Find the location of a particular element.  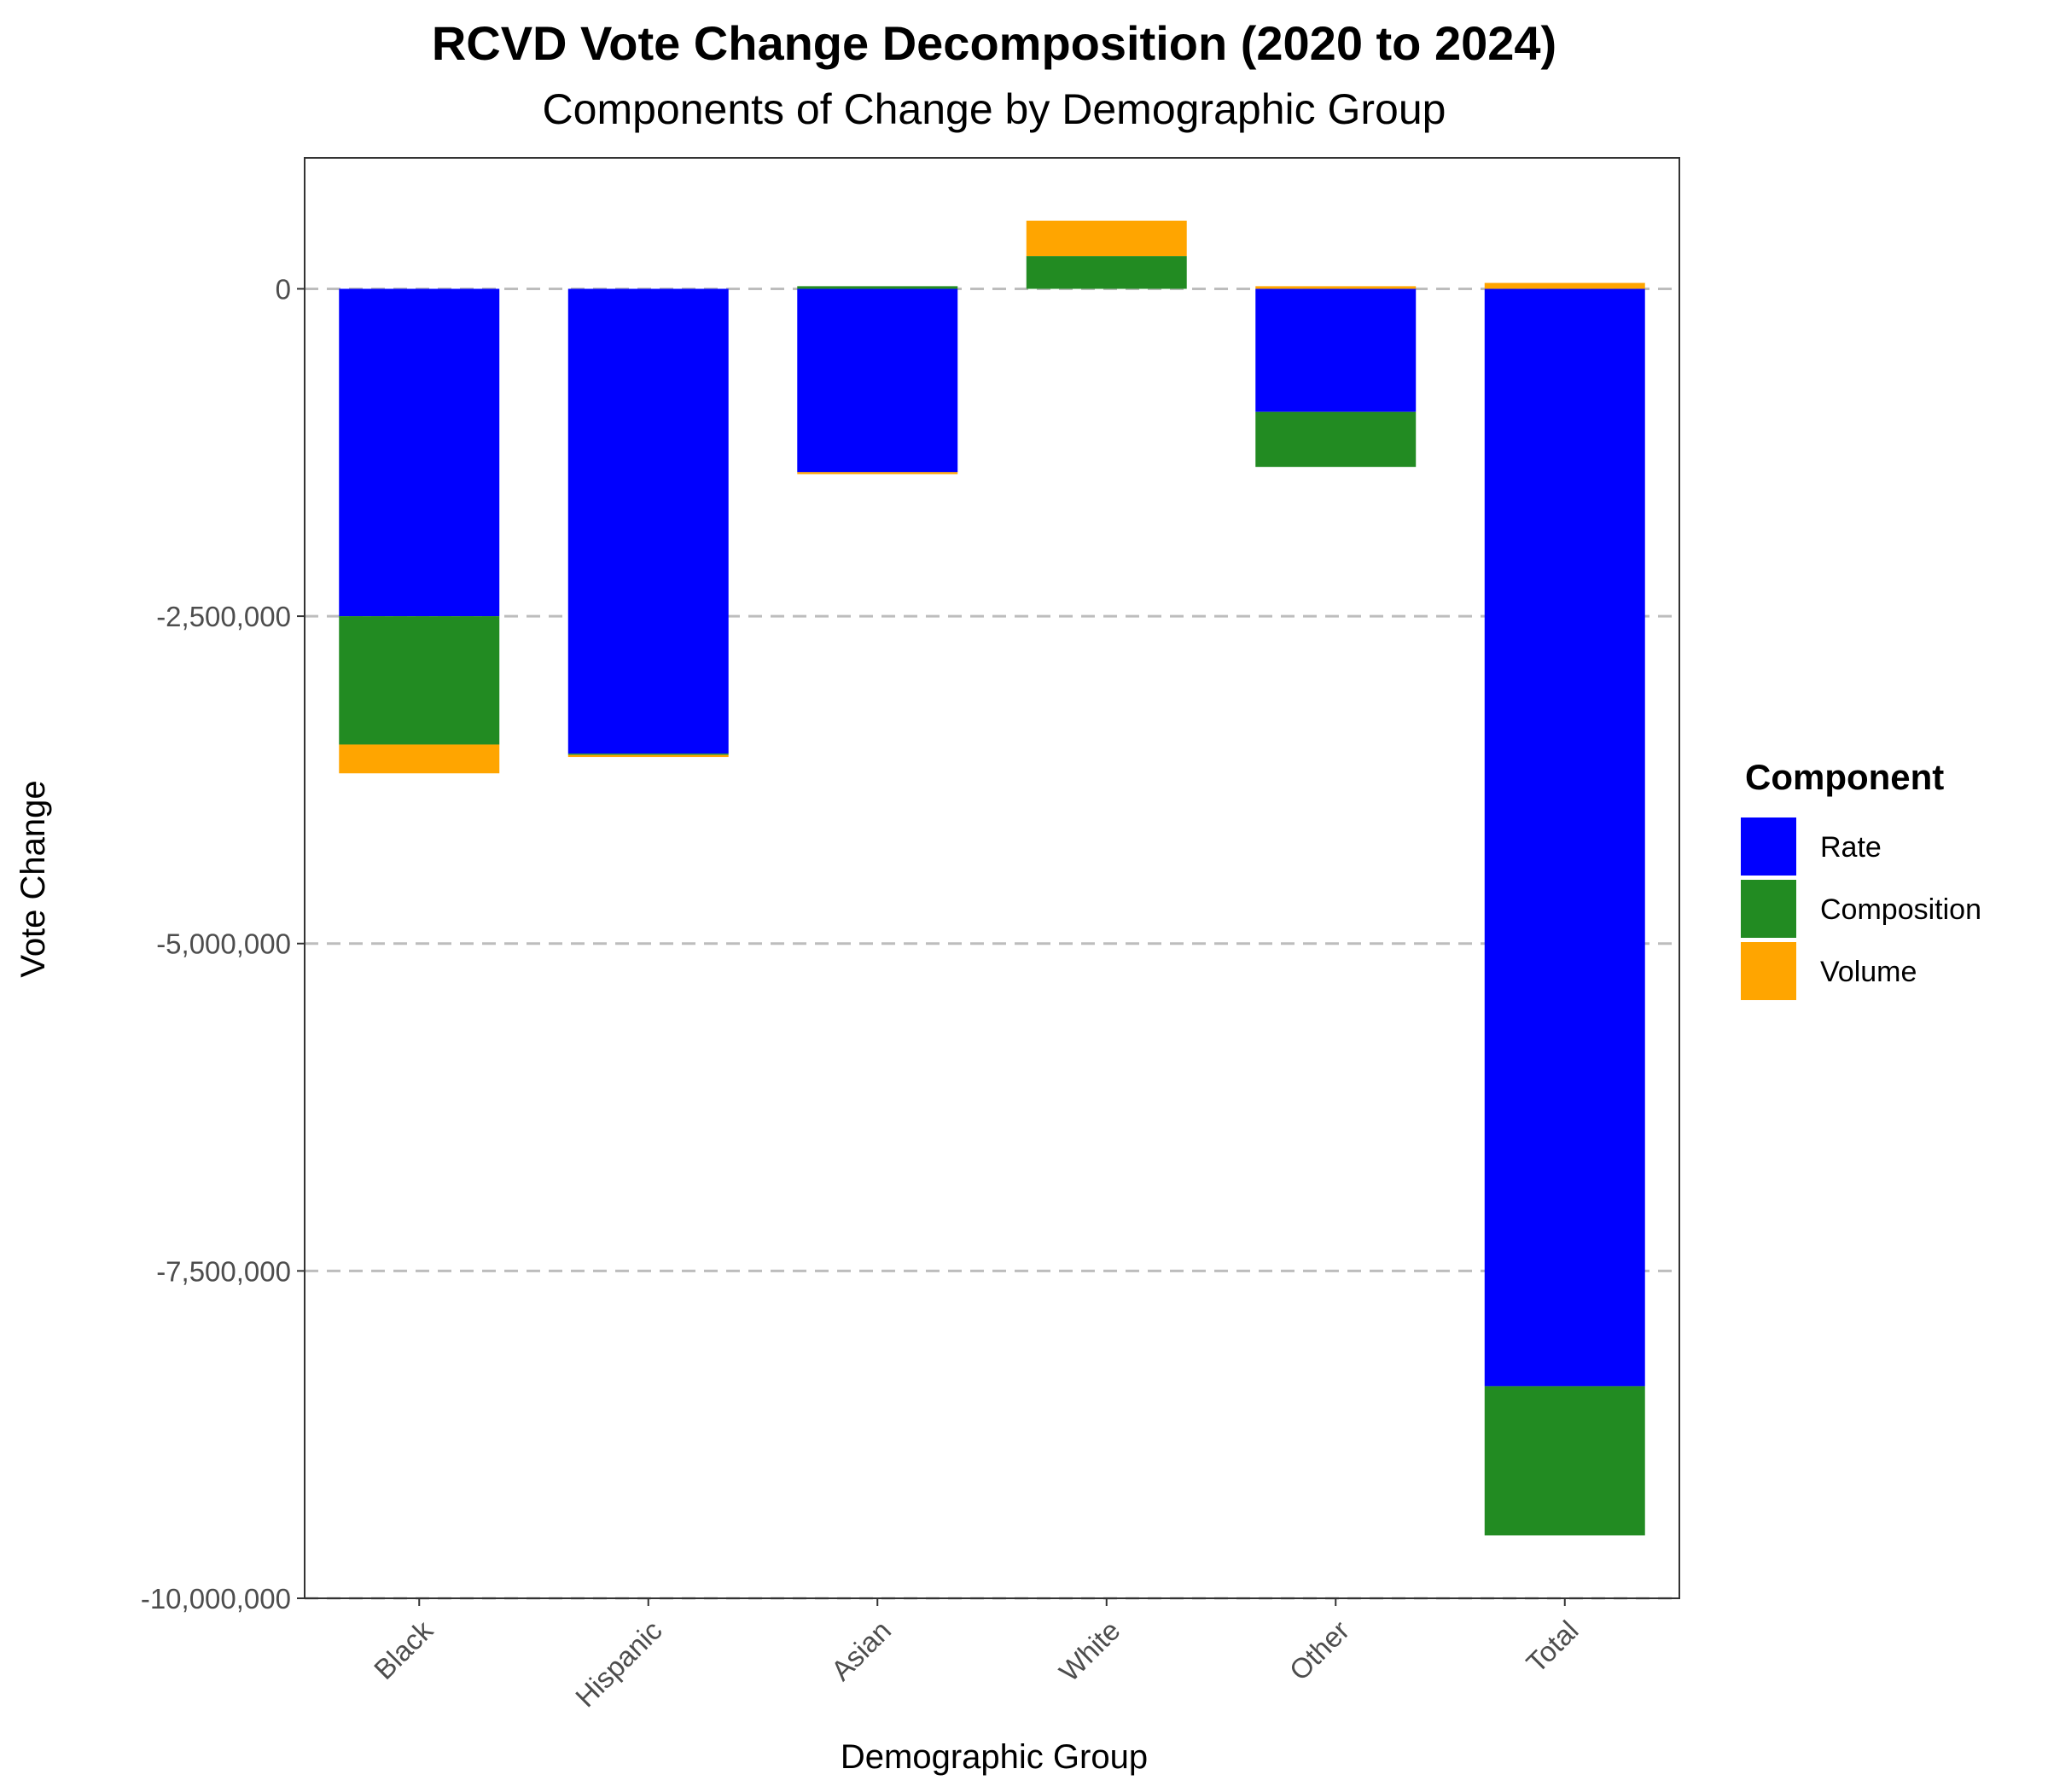

bar-composition-asian is located at coordinates (877, 287).